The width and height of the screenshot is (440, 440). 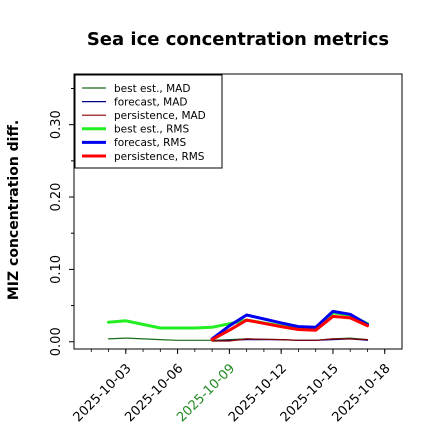 What do you see at coordinates (151, 130) in the screenshot?
I see `legend-entry-3: best est., RMS` at bounding box center [151, 130].